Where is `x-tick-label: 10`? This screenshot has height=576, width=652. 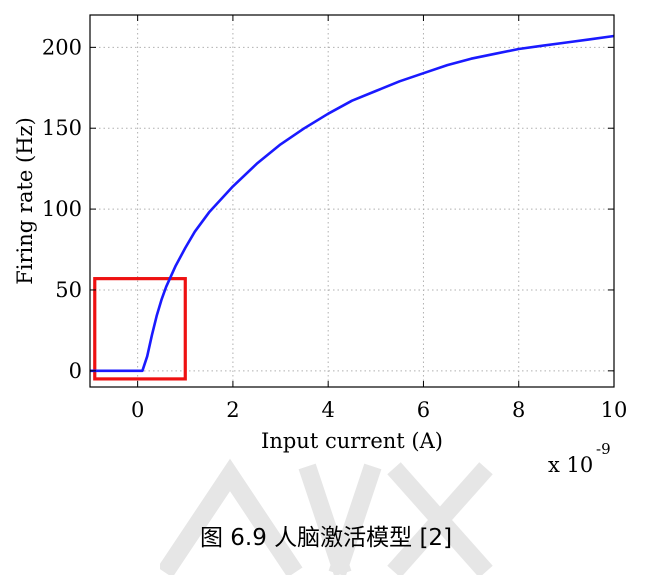
x-tick-label: 10 is located at coordinates (614, 410).